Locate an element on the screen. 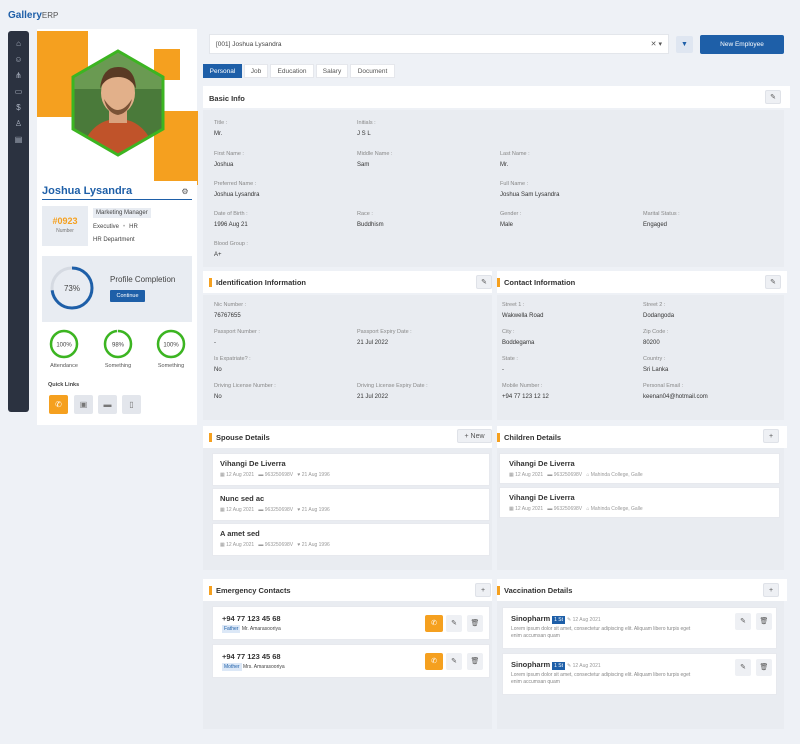 The image size is (800, 744). tab-personal: Personal is located at coordinates (222, 71).